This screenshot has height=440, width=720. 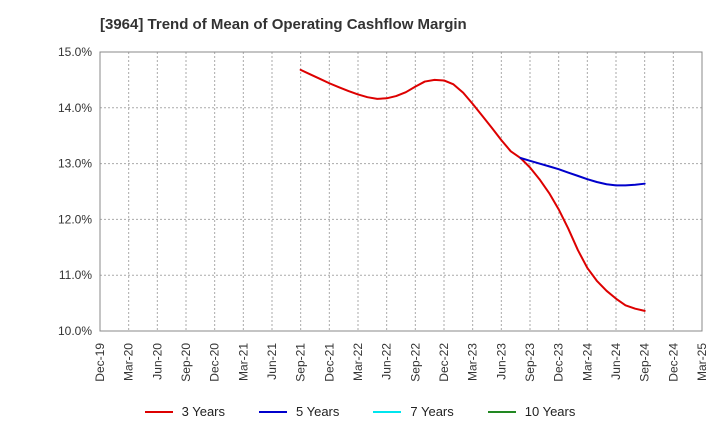 What do you see at coordinates (473, 362) in the screenshot?
I see `x-tick-label: Mar-23` at bounding box center [473, 362].